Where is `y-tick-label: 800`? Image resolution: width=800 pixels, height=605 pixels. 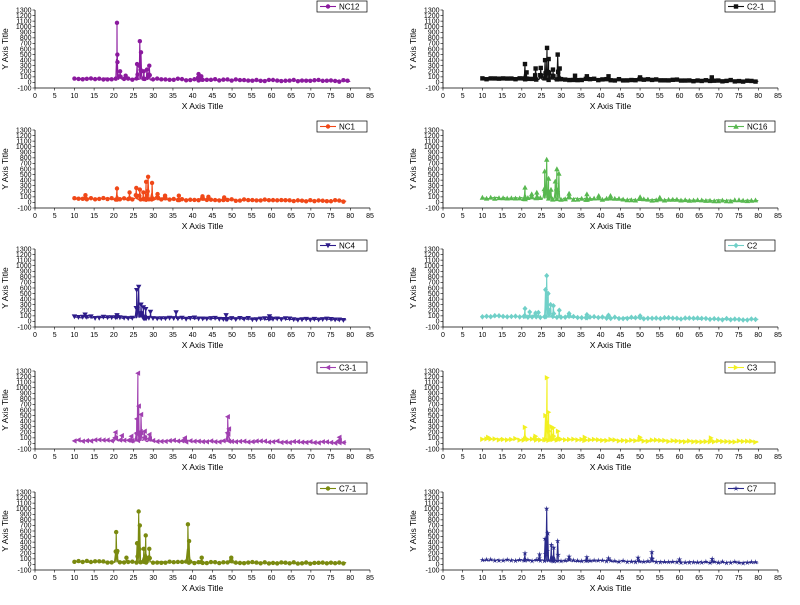 y-tick-label: 800 is located at coordinates (434, 520).